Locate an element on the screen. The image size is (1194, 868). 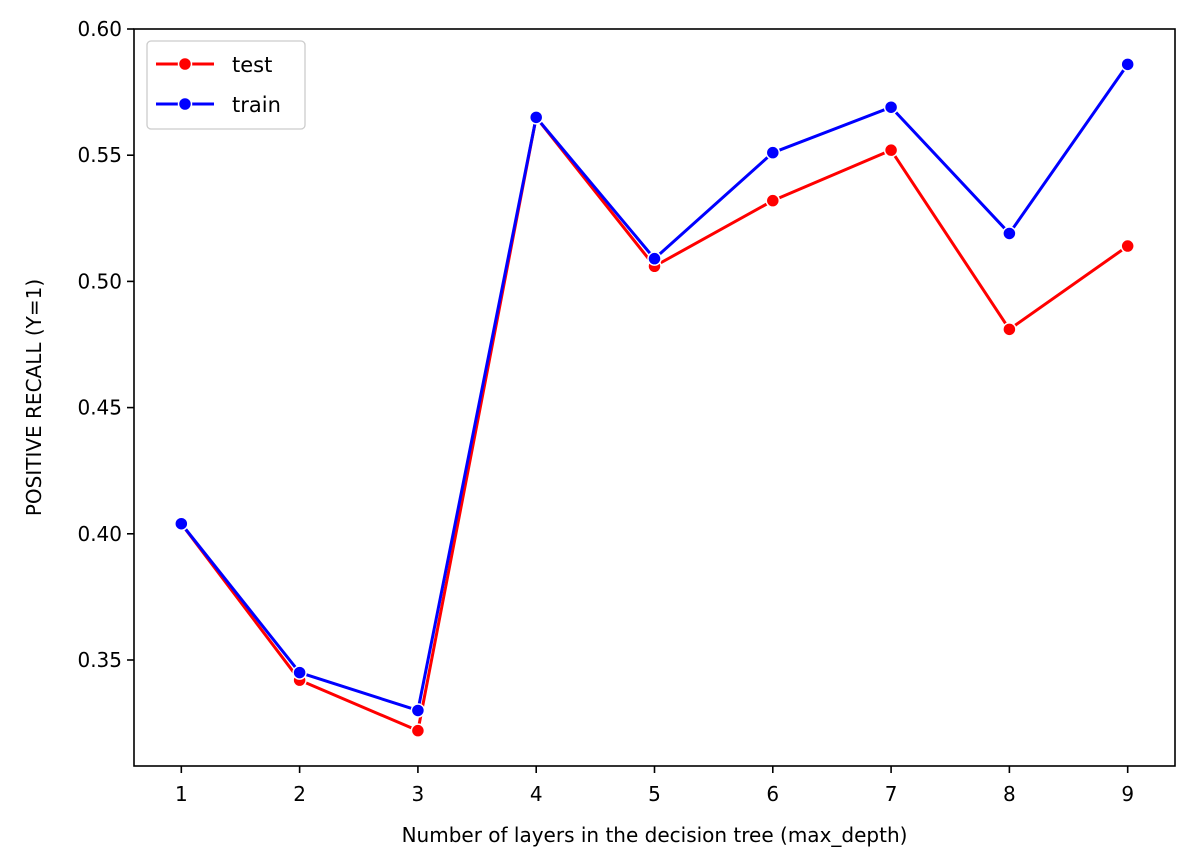
y-tick-label: 0.45 is located at coordinates (99, 408).